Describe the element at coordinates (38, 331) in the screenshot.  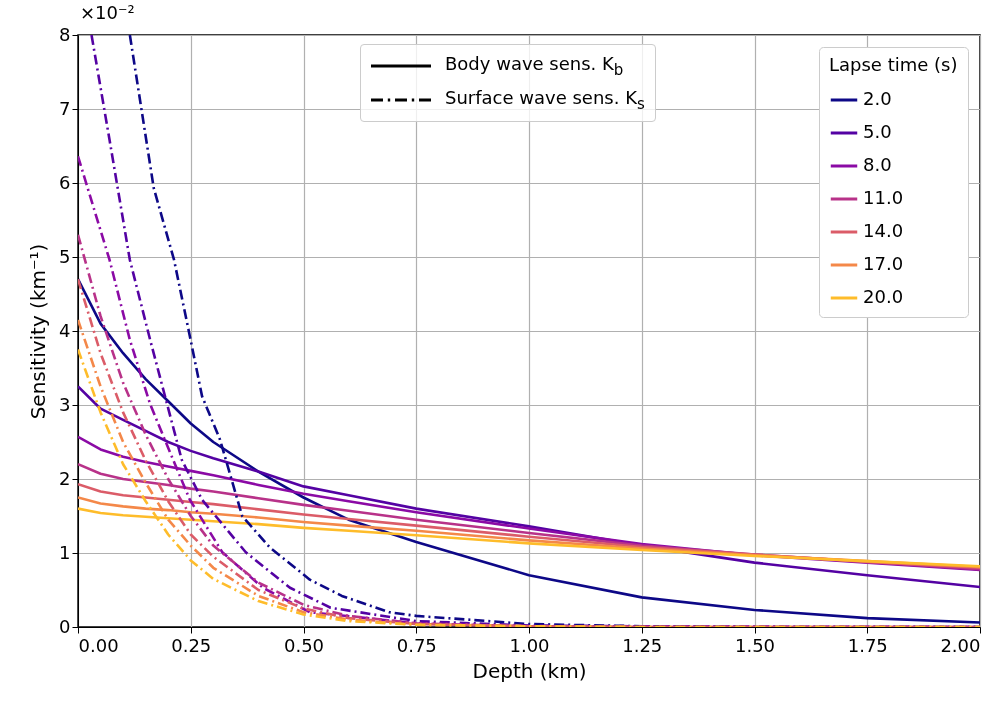
I see `y-axis-title: Sensitivity (km⁻¹)` at that location.